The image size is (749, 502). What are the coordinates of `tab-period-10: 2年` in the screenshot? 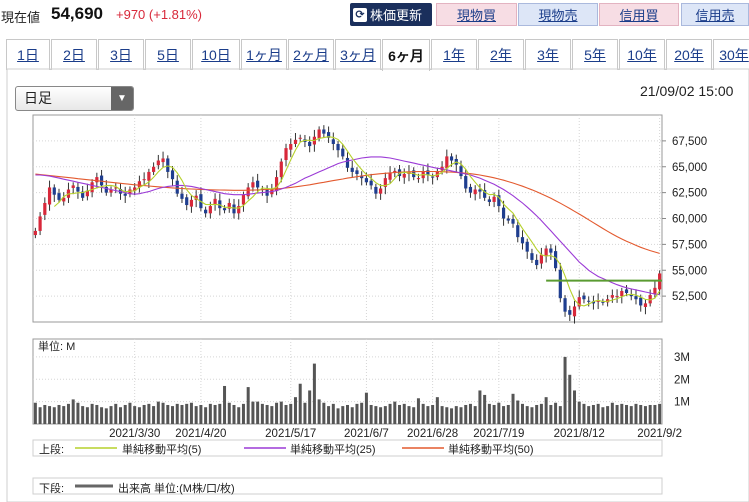 It's located at (501, 54).